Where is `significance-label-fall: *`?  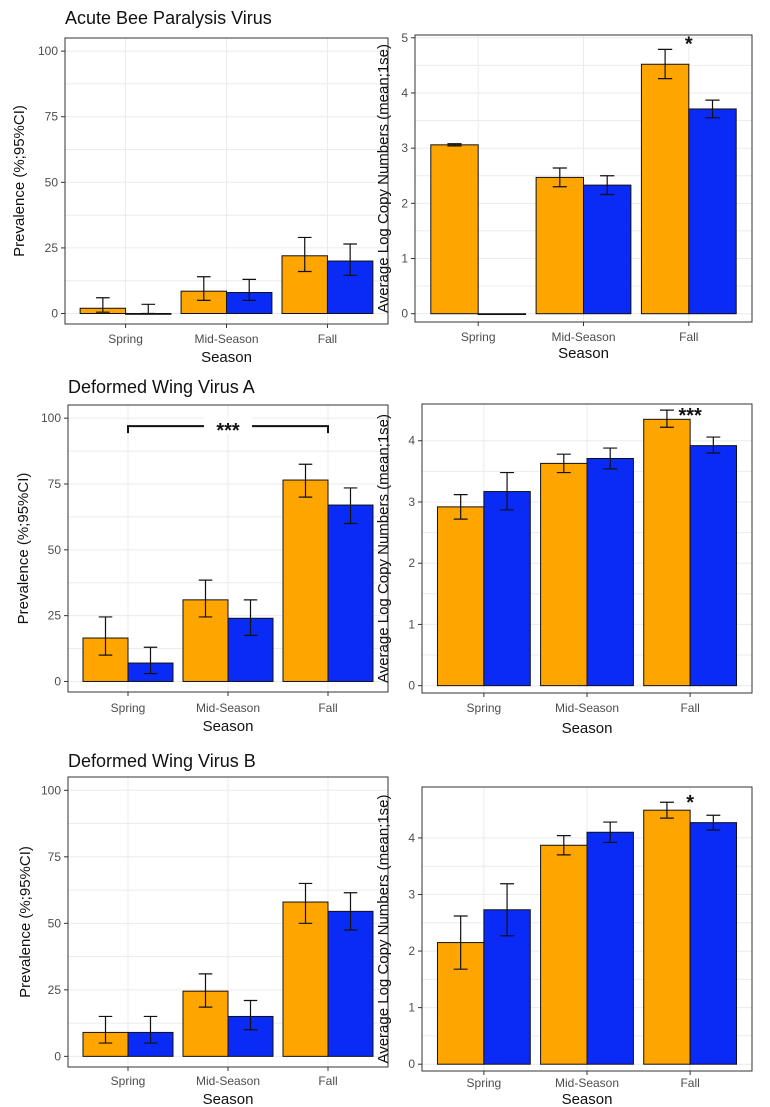
significance-label-fall: * is located at coordinates (689, 45).